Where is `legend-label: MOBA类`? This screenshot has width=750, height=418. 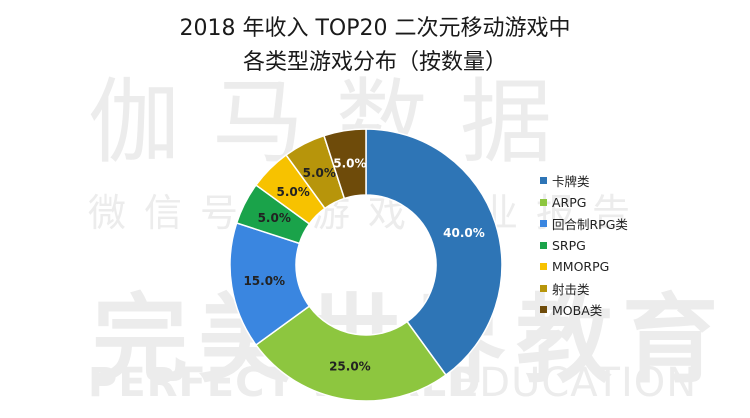 legend-label: MOBA类 is located at coordinates (577, 311).